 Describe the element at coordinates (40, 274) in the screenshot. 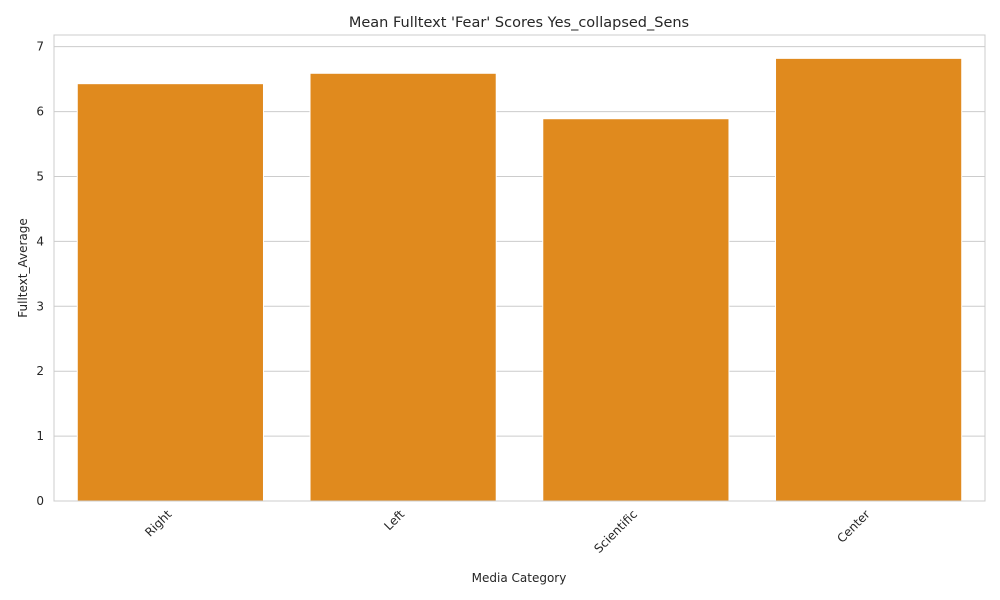

I see `y-tick-labels: 0 1 2 3 4 5 6 7` at that location.